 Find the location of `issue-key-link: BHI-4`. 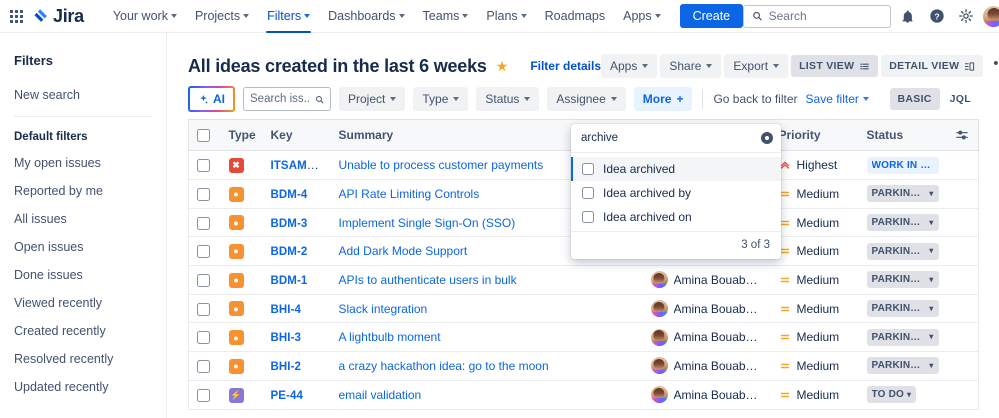

issue-key-link: BHI-4 is located at coordinates (286, 309).